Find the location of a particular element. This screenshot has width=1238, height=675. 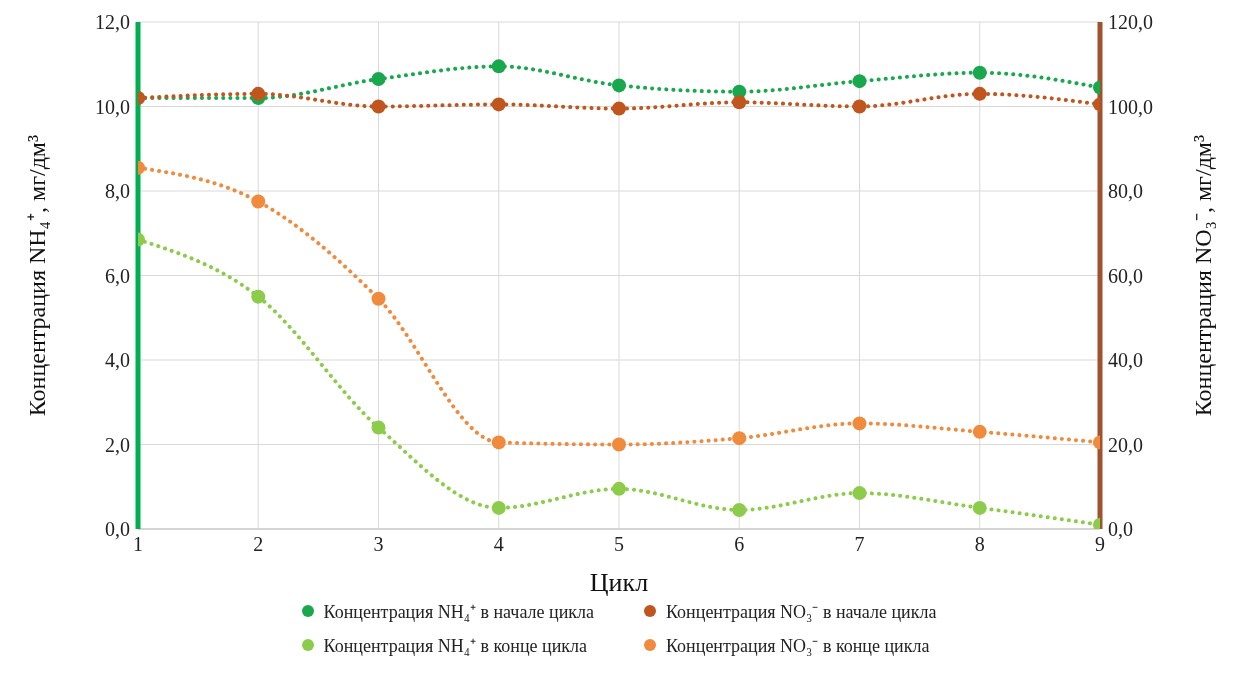

y2-tick-label: 60,0 is located at coordinates (1125, 275).